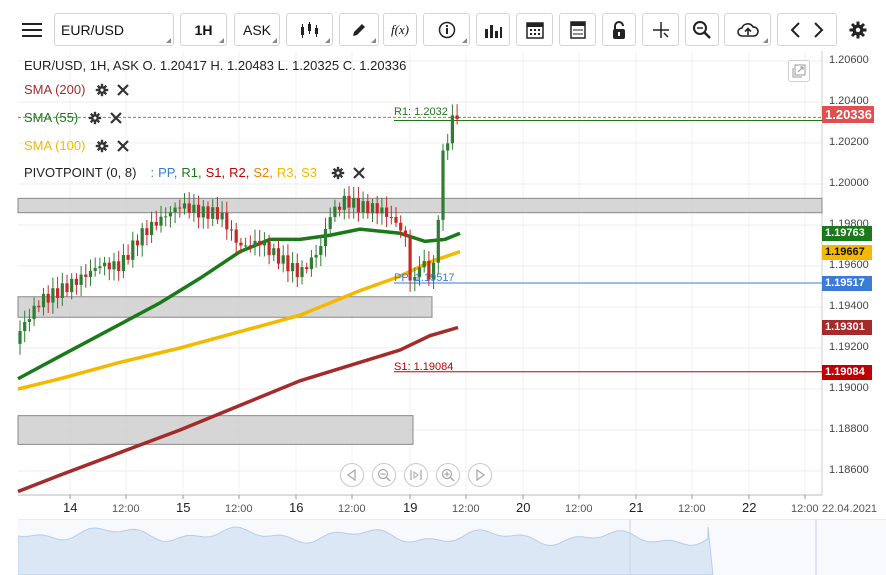 This screenshot has height=575, width=886. I want to click on price-tick-label: 1.19400, so click(849, 306).